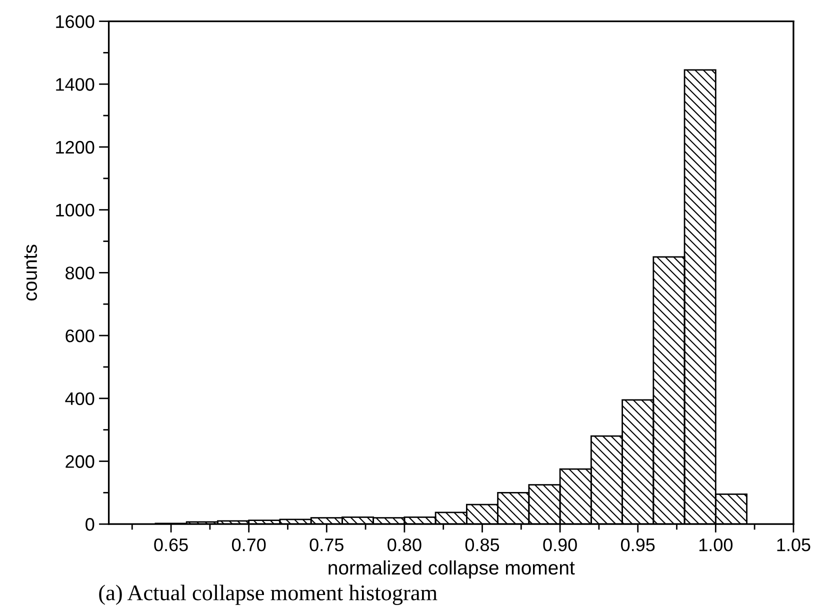 The image size is (818, 608). Describe the element at coordinates (405, 545) in the screenshot. I see `x-tick-label: 0.80` at that location.